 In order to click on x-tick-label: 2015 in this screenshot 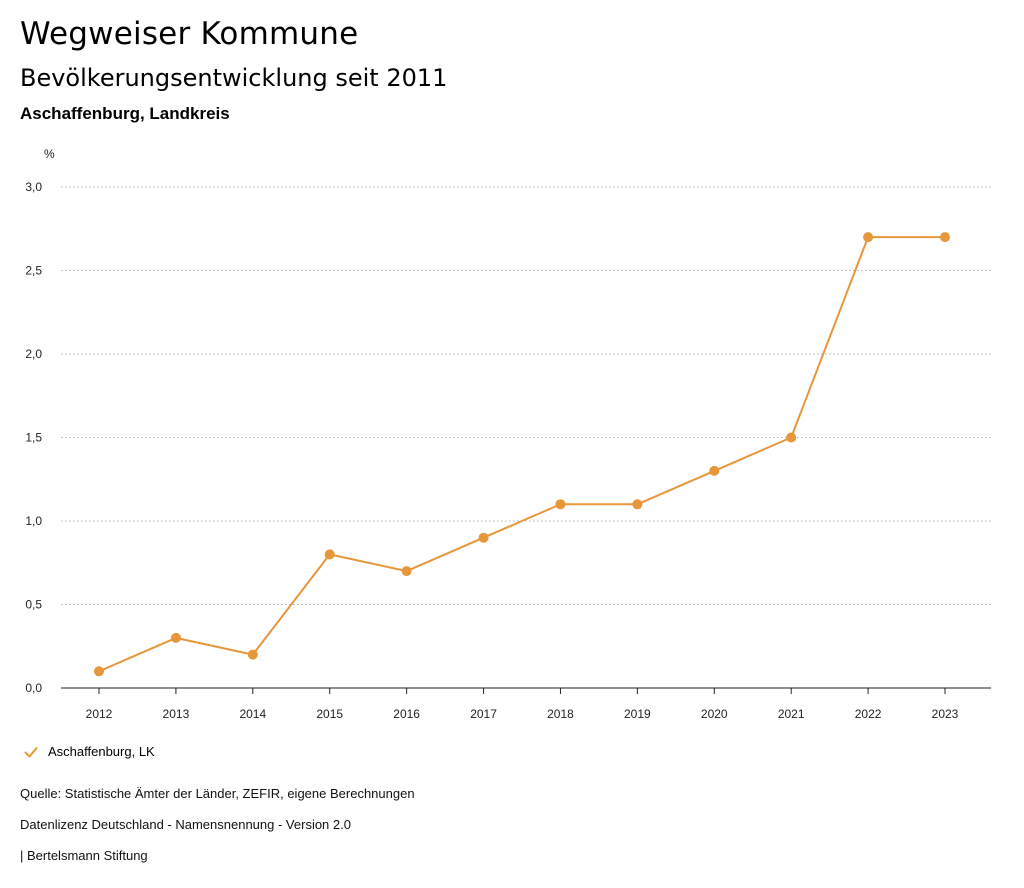, I will do `click(329, 714)`.